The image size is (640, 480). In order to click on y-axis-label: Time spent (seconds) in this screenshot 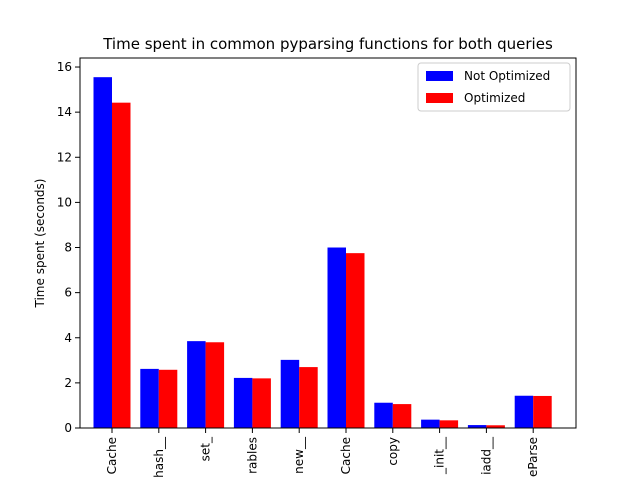, I will do `click(40, 244)`.